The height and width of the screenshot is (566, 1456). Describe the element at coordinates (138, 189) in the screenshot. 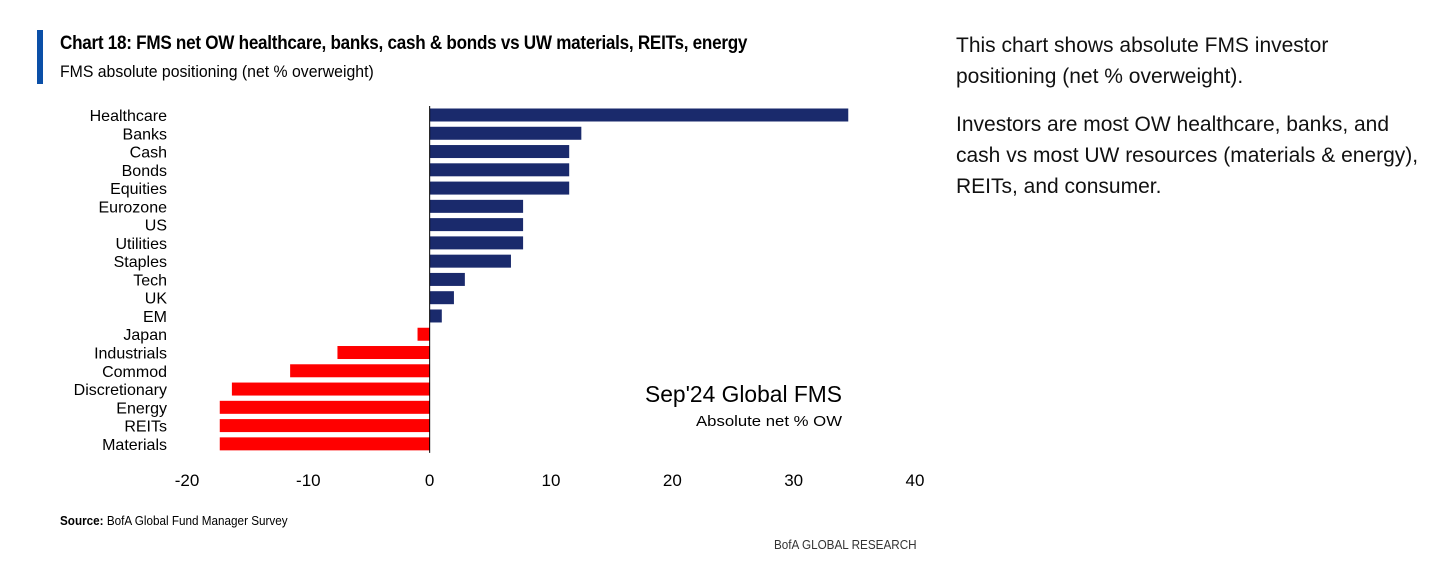

I see `category-label-equities: Equities` at that location.